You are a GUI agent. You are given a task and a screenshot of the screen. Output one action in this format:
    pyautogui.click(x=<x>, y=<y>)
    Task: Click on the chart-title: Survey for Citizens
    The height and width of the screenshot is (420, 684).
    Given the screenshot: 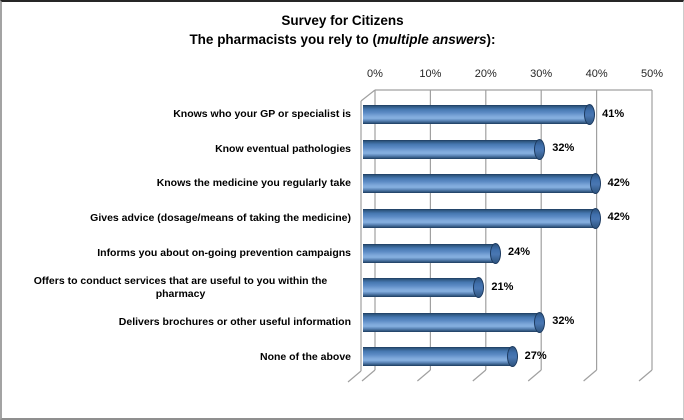 What is the action you would take?
    pyautogui.click(x=342, y=20)
    